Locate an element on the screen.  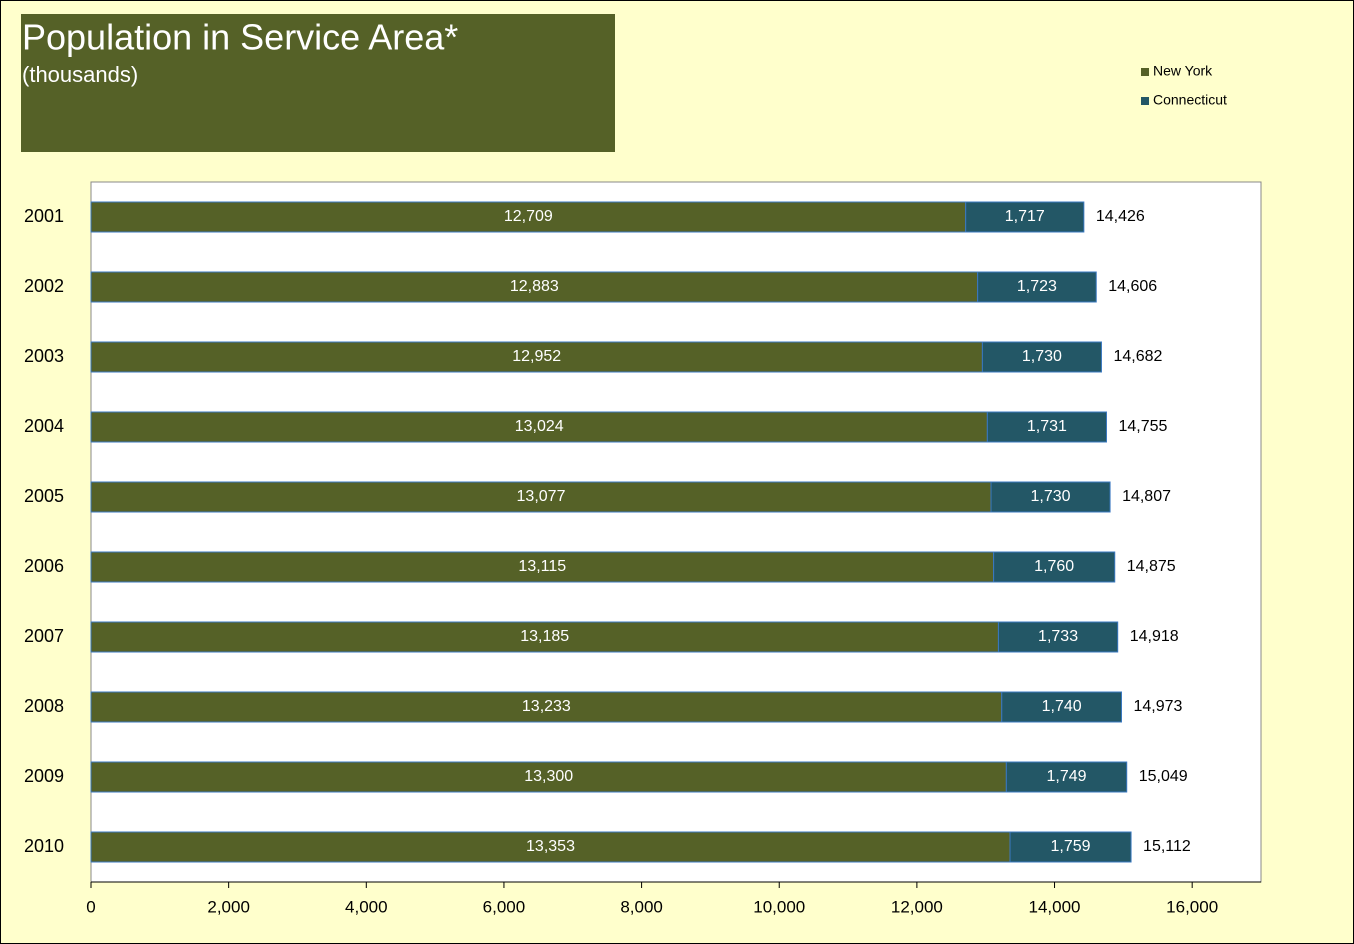
value-label: 12,952 is located at coordinates (536, 356).